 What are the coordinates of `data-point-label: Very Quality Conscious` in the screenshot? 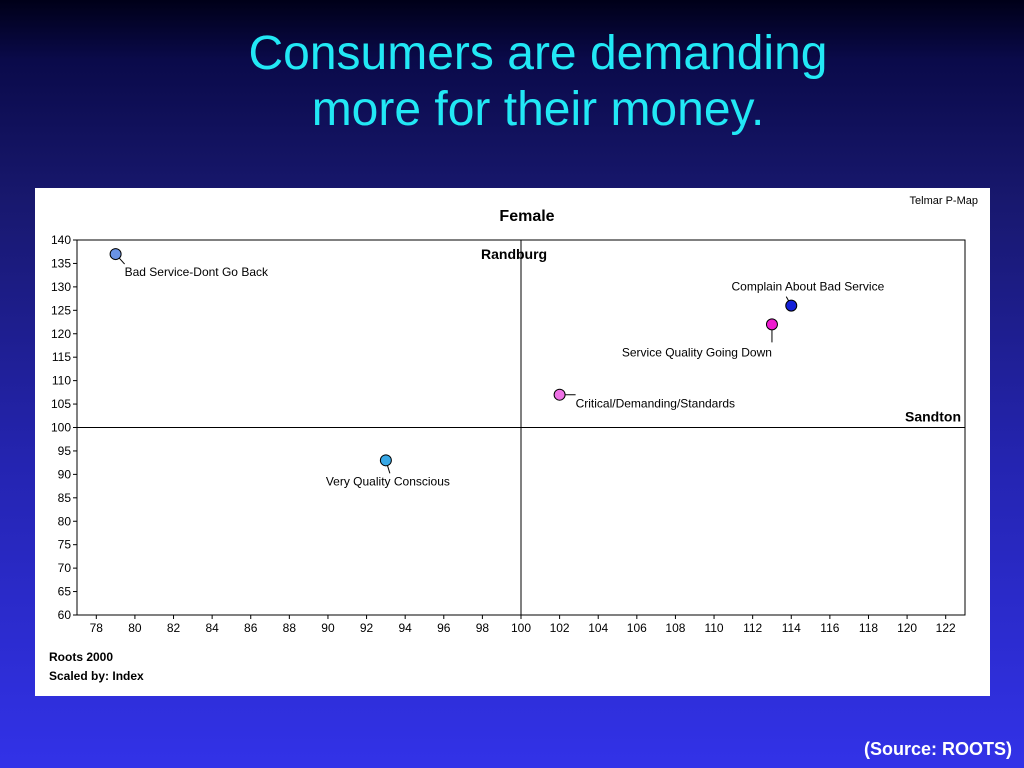 It's located at (388, 481).